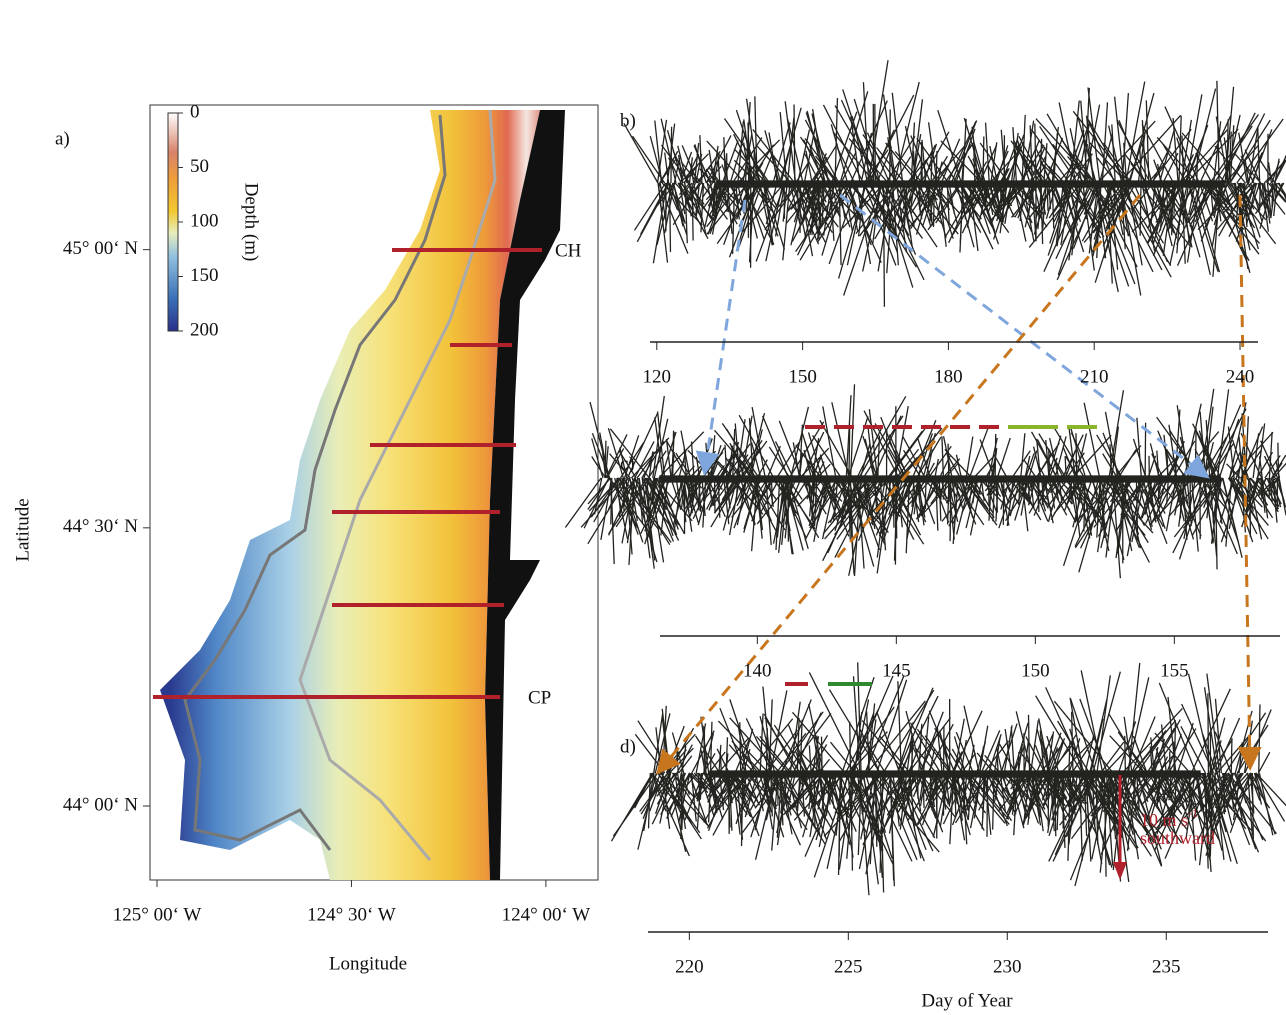  Describe the element at coordinates (199, 166) in the screenshot. I see `colorbar-tick-label: 50` at that location.